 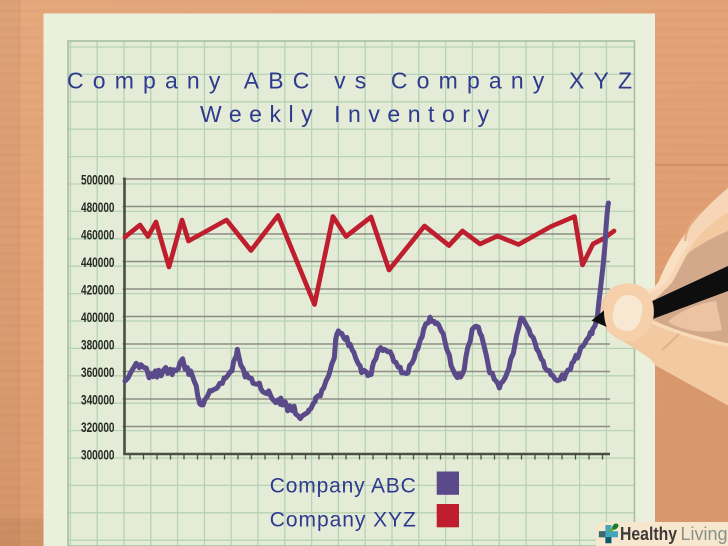 I want to click on svg-text: Healthy, so click(x=648, y=534).